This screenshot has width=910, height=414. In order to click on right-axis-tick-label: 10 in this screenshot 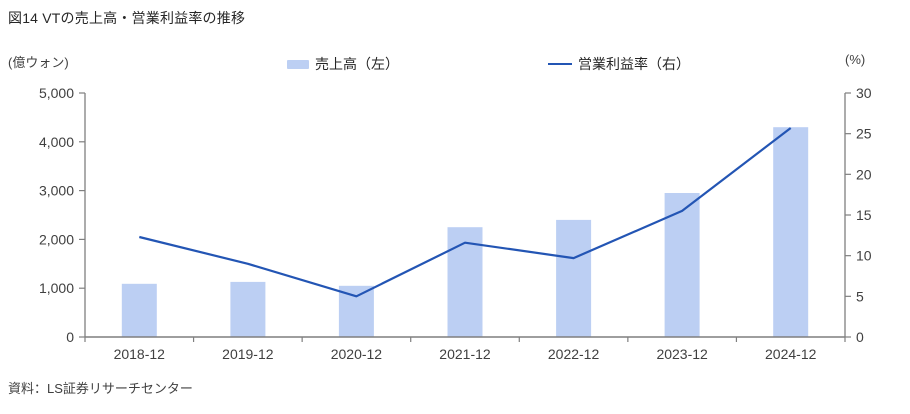, I will do `click(864, 256)`.